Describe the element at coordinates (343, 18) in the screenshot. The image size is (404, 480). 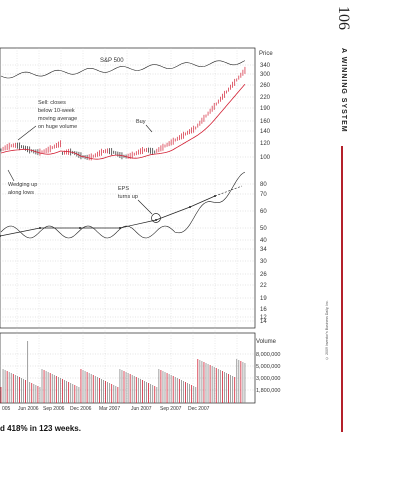
I see `page-number: 106` at that location.